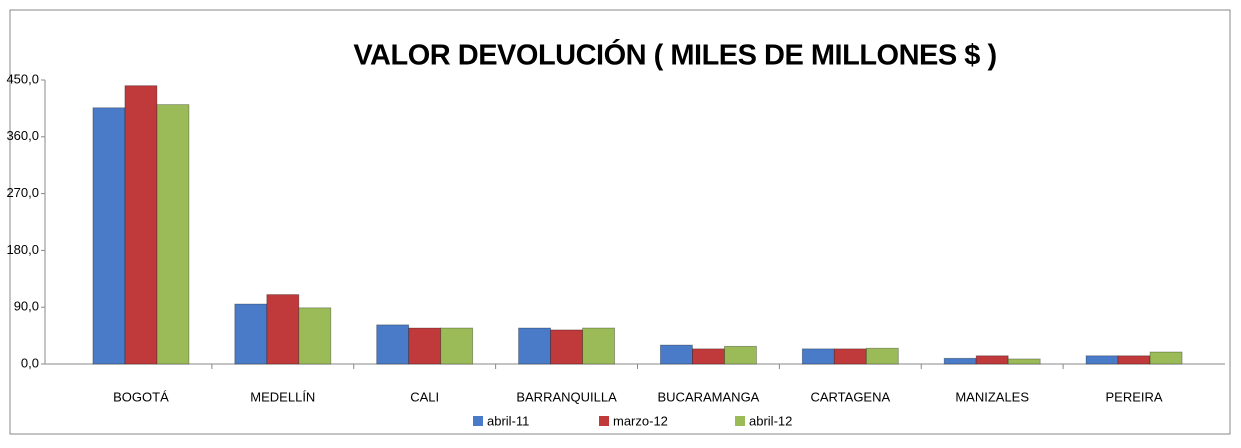 The image size is (1241, 448). I want to click on x-tick-label: BUCARAMANGA, so click(709, 396).